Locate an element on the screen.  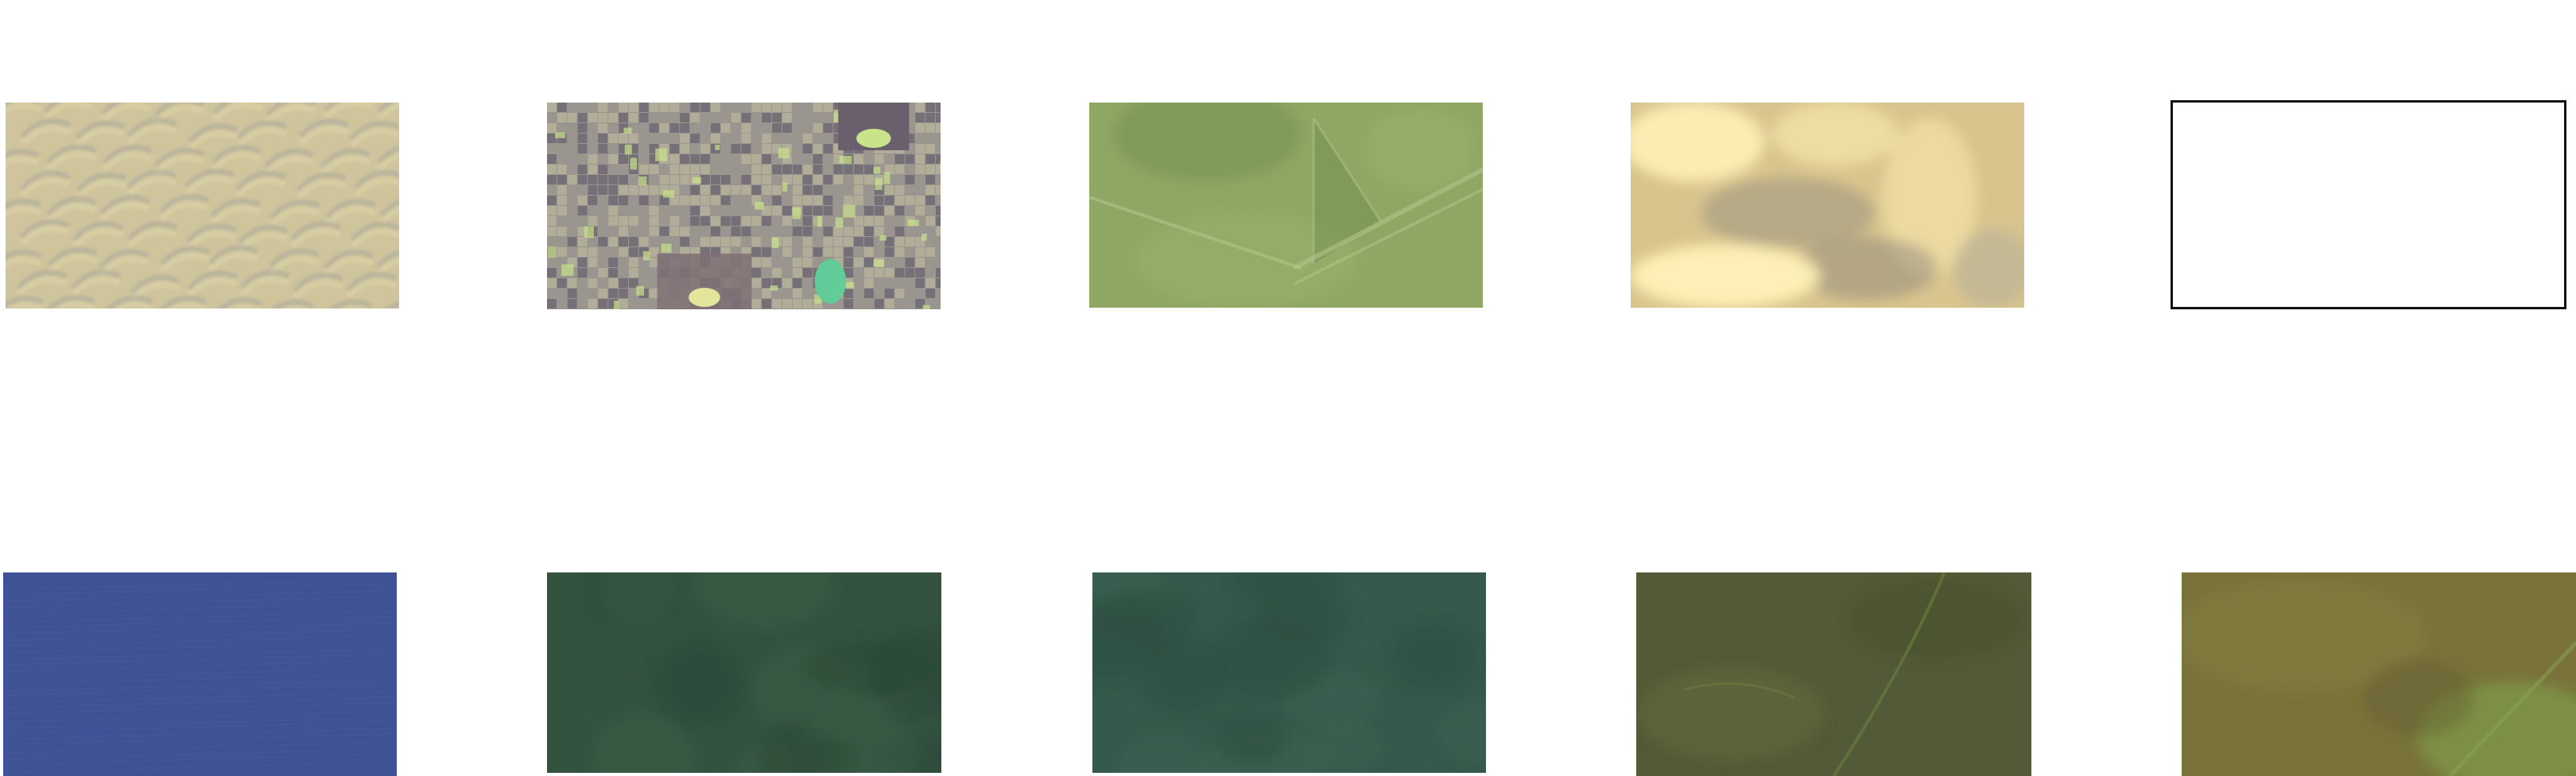
satellite-tile-open-water is located at coordinates (200, 674).